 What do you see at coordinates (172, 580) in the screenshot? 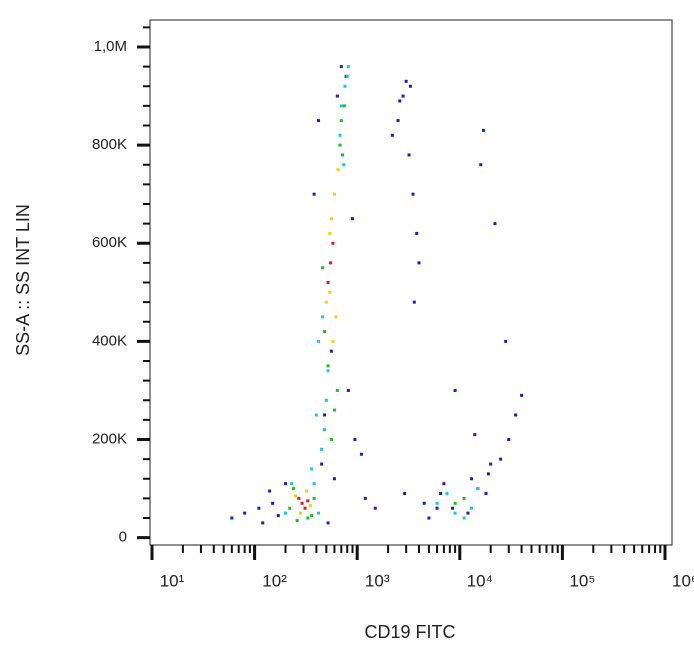
I see `x-tick-label: 10¹` at bounding box center [172, 580].